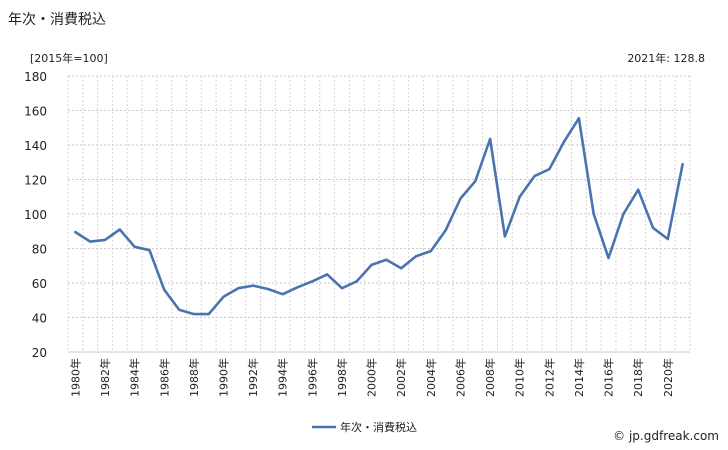 The width and height of the screenshot is (728, 450). What do you see at coordinates (164, 377) in the screenshot?
I see `x-tick-label: 1986年` at bounding box center [164, 377].